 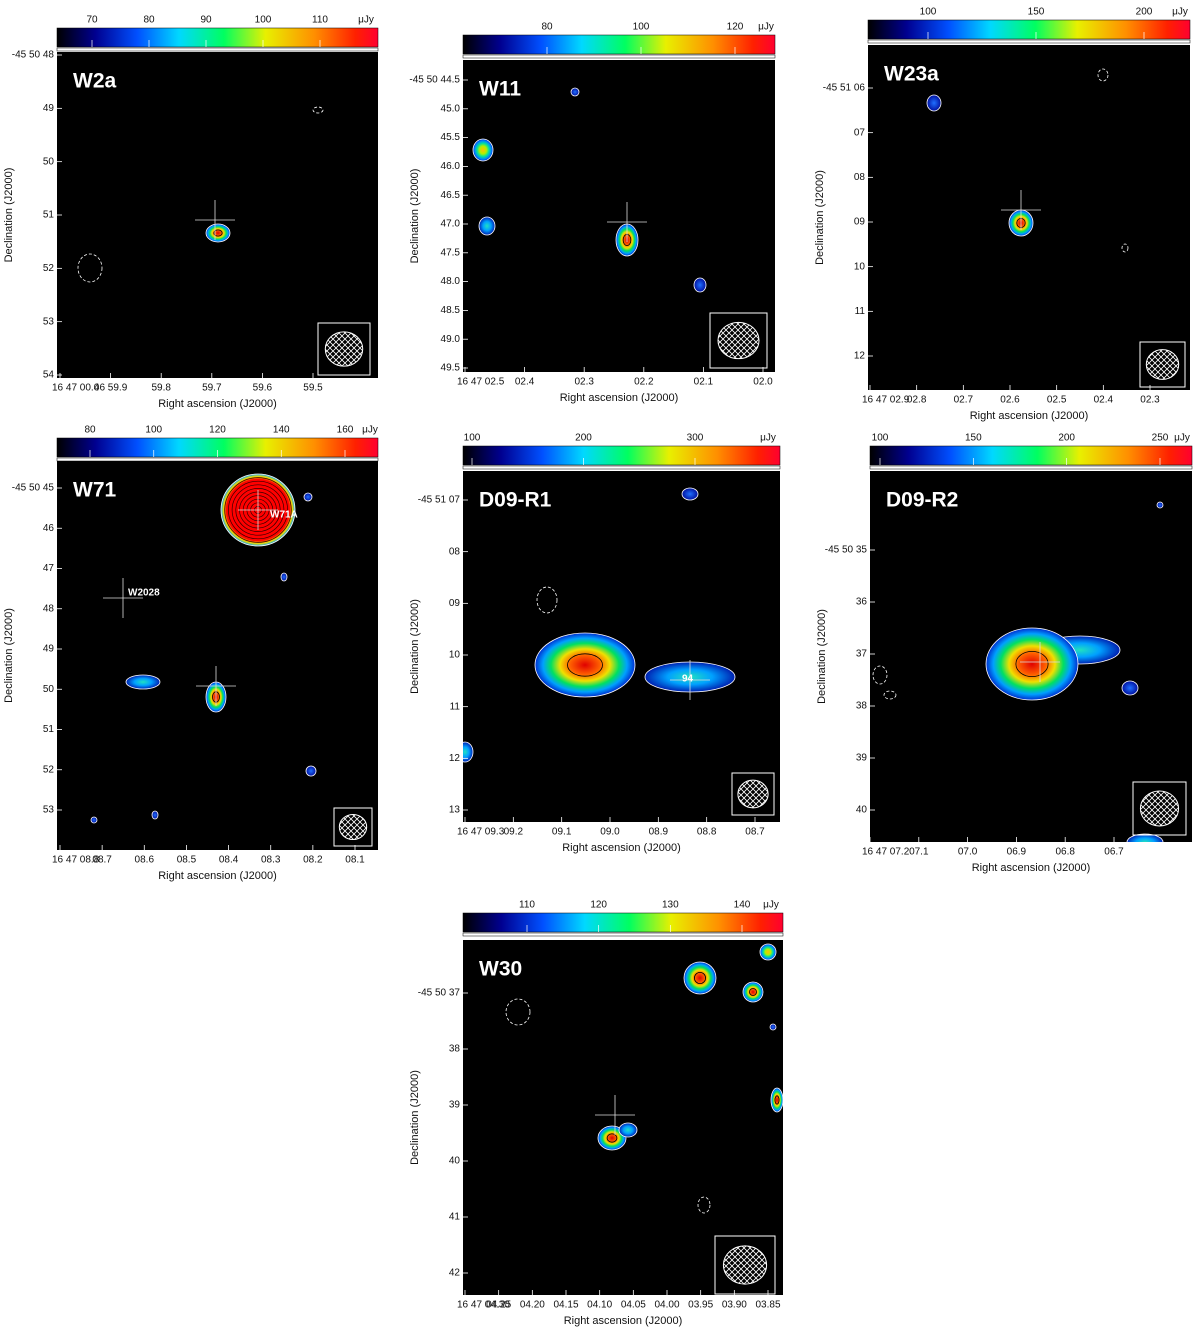 What do you see at coordinates (95, 81) in the screenshot?
I see `panel-label: W2a` at bounding box center [95, 81].